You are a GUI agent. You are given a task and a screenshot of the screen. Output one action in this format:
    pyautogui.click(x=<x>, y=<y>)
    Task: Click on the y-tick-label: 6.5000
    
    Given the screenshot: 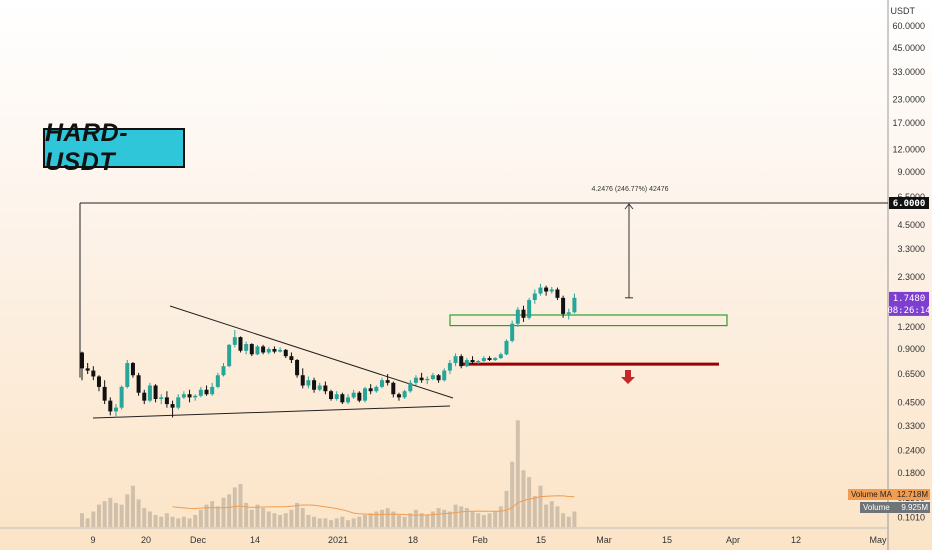 What is the action you would take?
    pyautogui.click(x=911, y=197)
    